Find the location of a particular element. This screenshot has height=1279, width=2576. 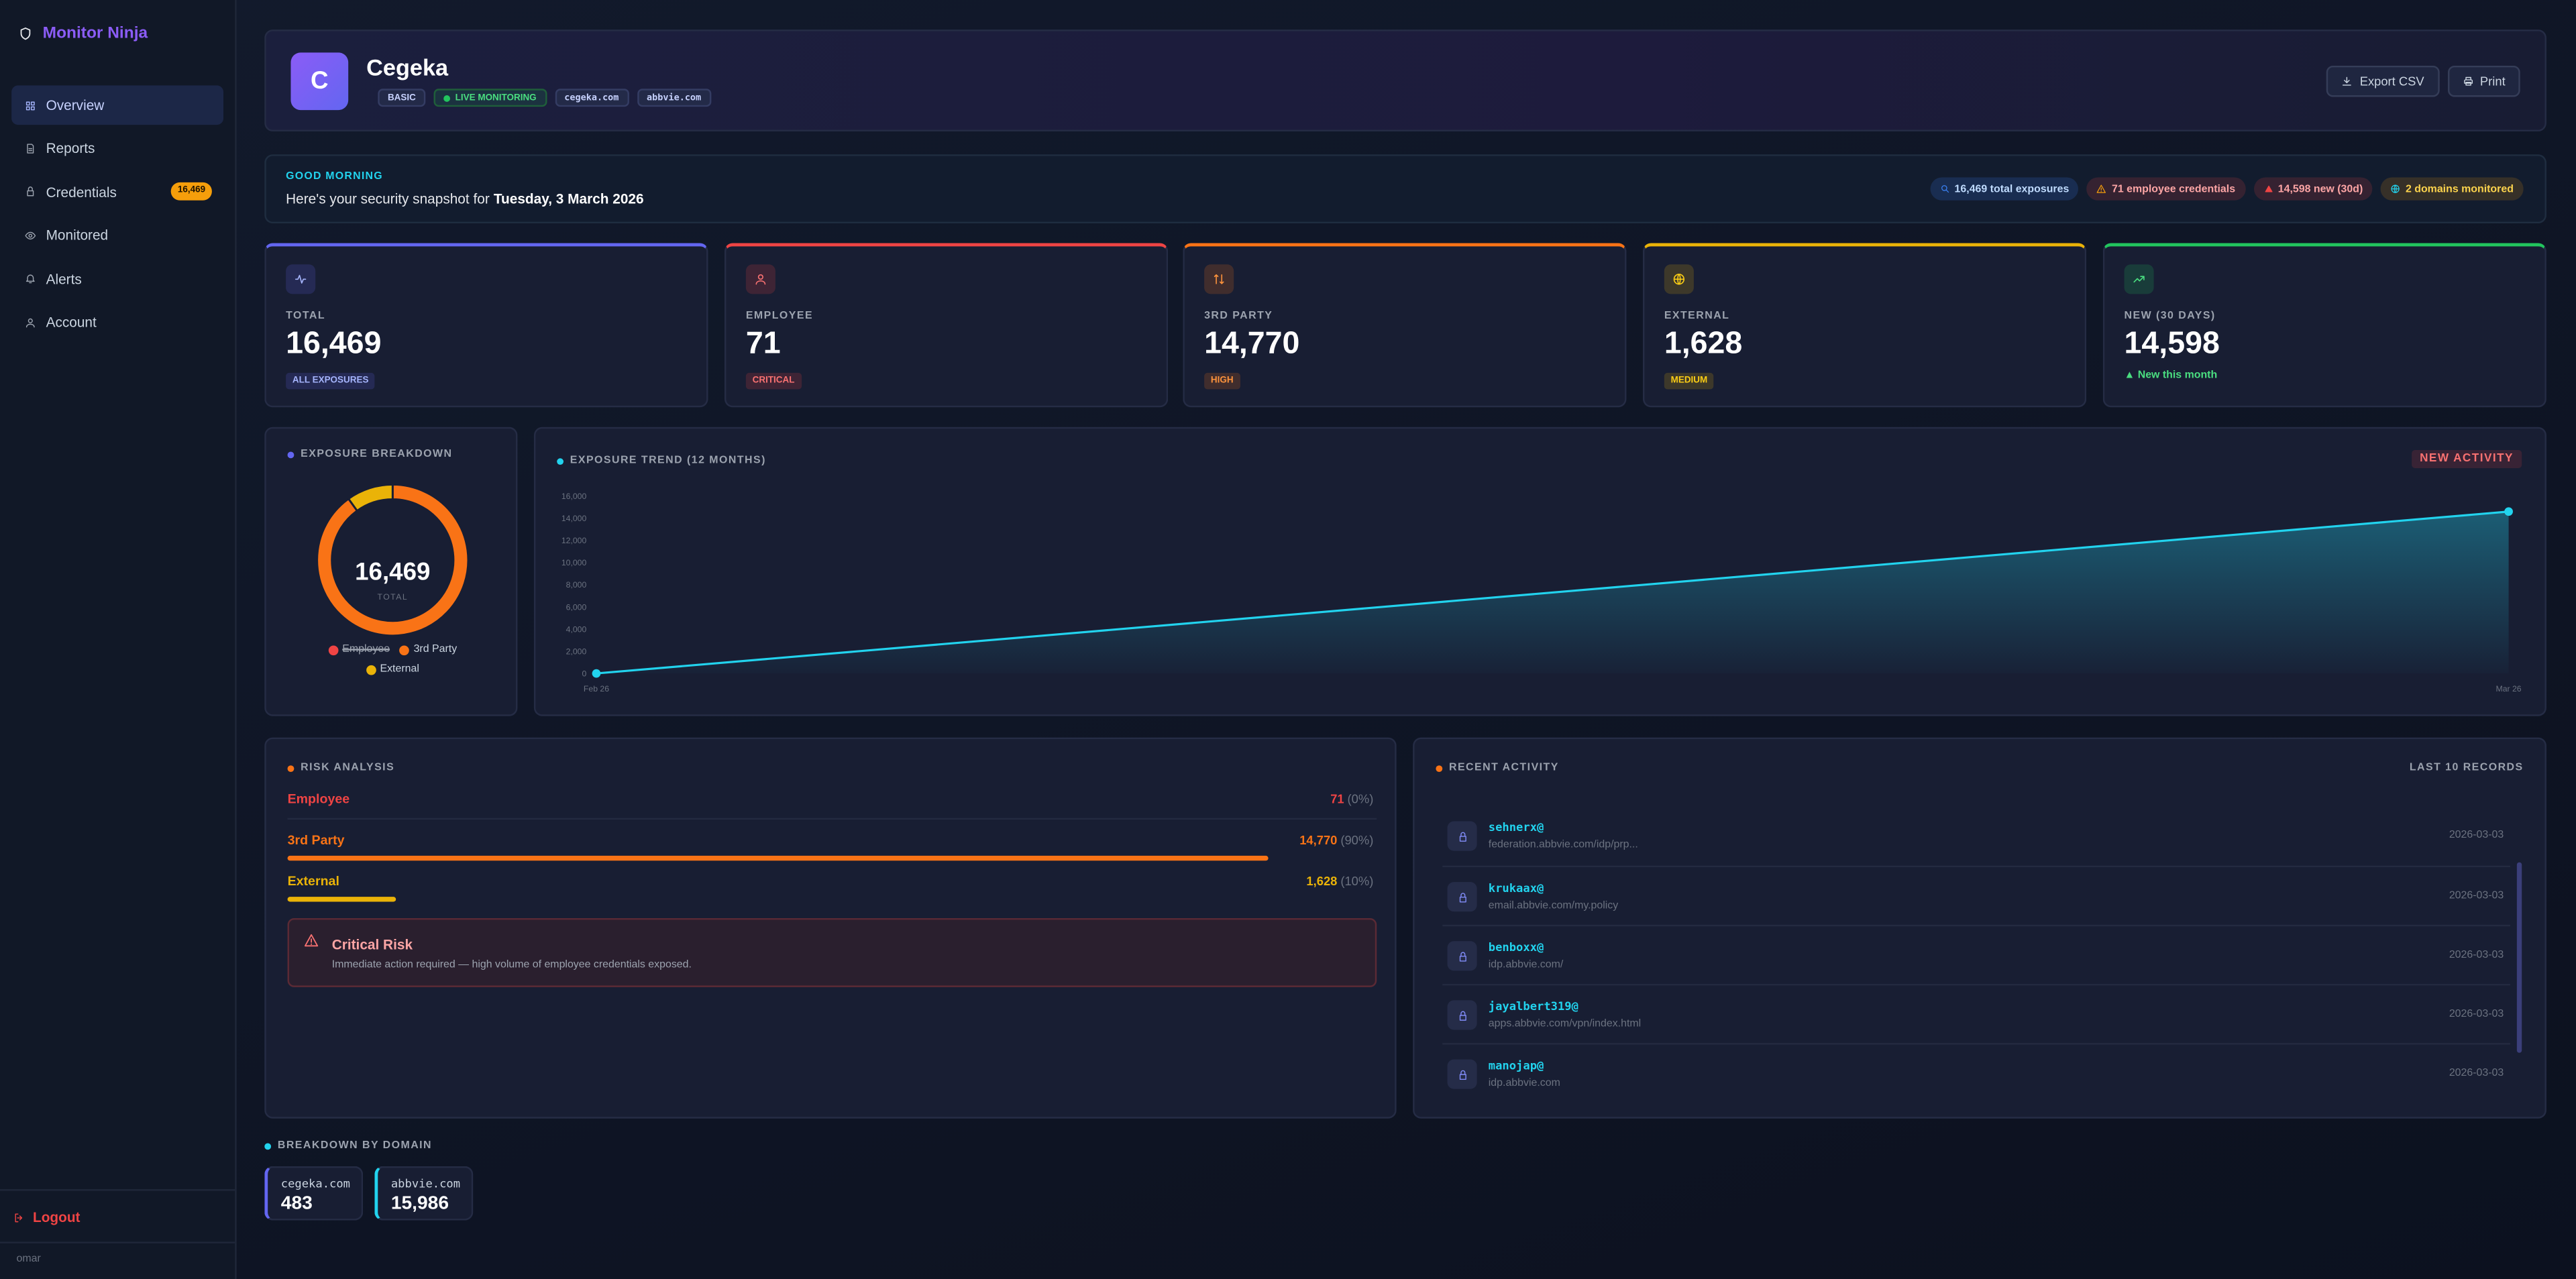

risk-label: External is located at coordinates (313, 881).